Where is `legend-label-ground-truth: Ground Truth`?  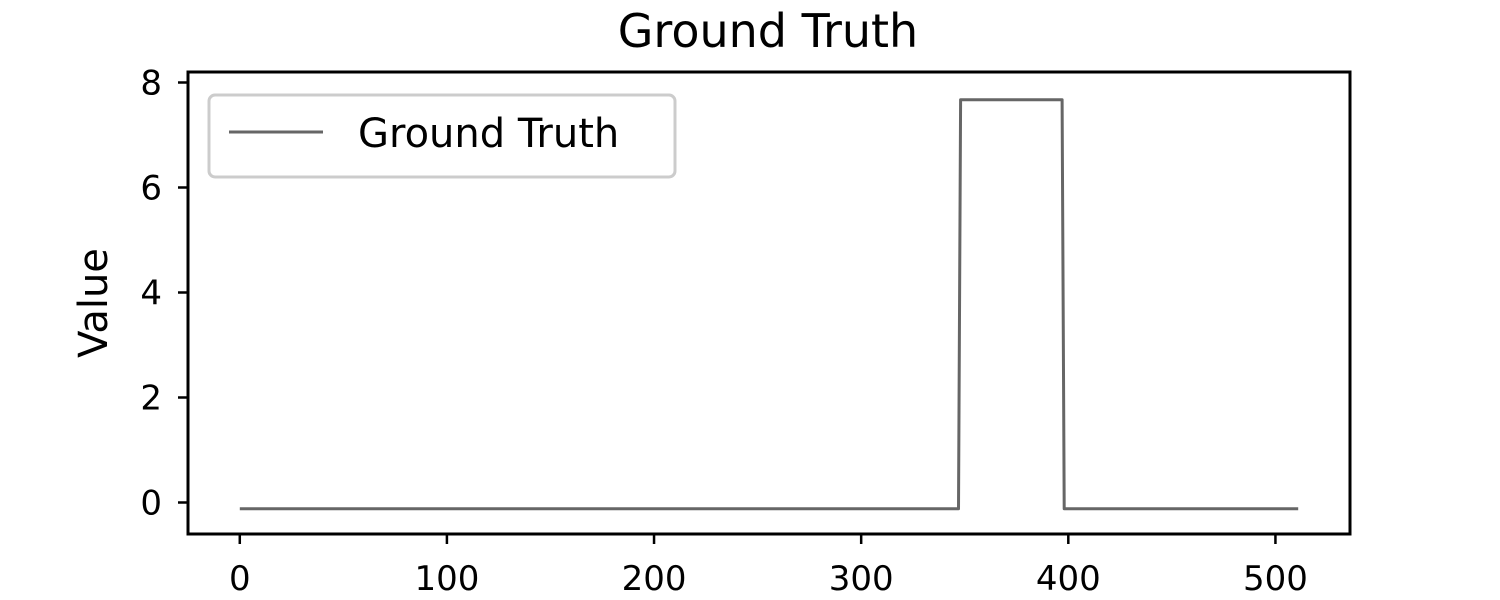
legend-label-ground-truth: Ground Truth is located at coordinates (488, 134).